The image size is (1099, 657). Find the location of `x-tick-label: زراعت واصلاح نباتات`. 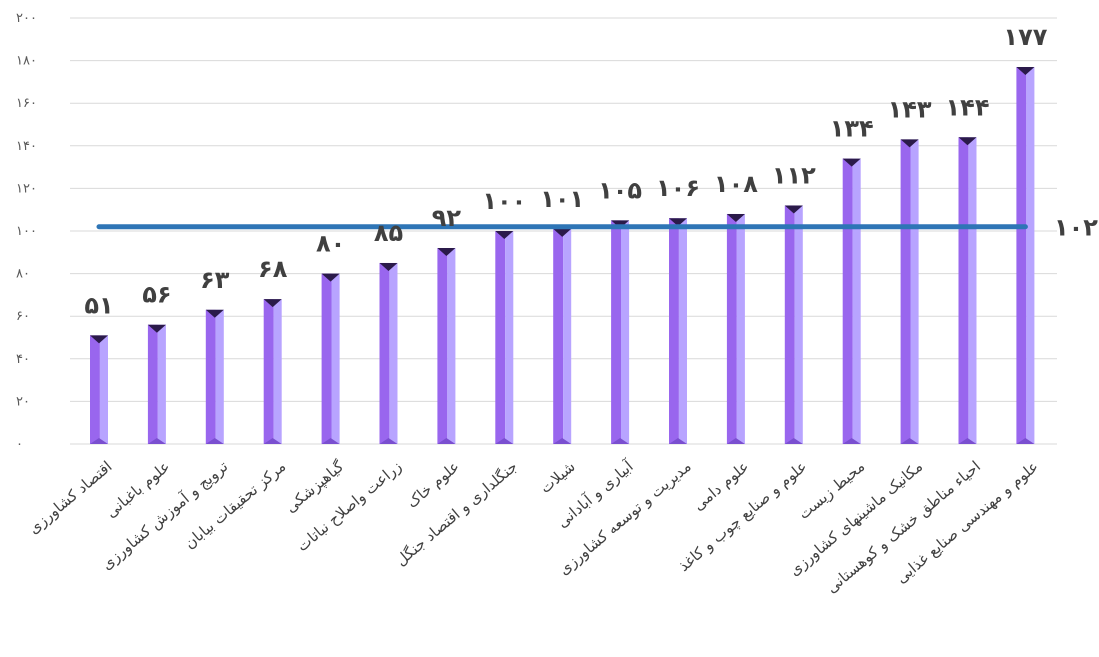

x-tick-label: زراعت واصلاح نباتات is located at coordinates (349, 506).